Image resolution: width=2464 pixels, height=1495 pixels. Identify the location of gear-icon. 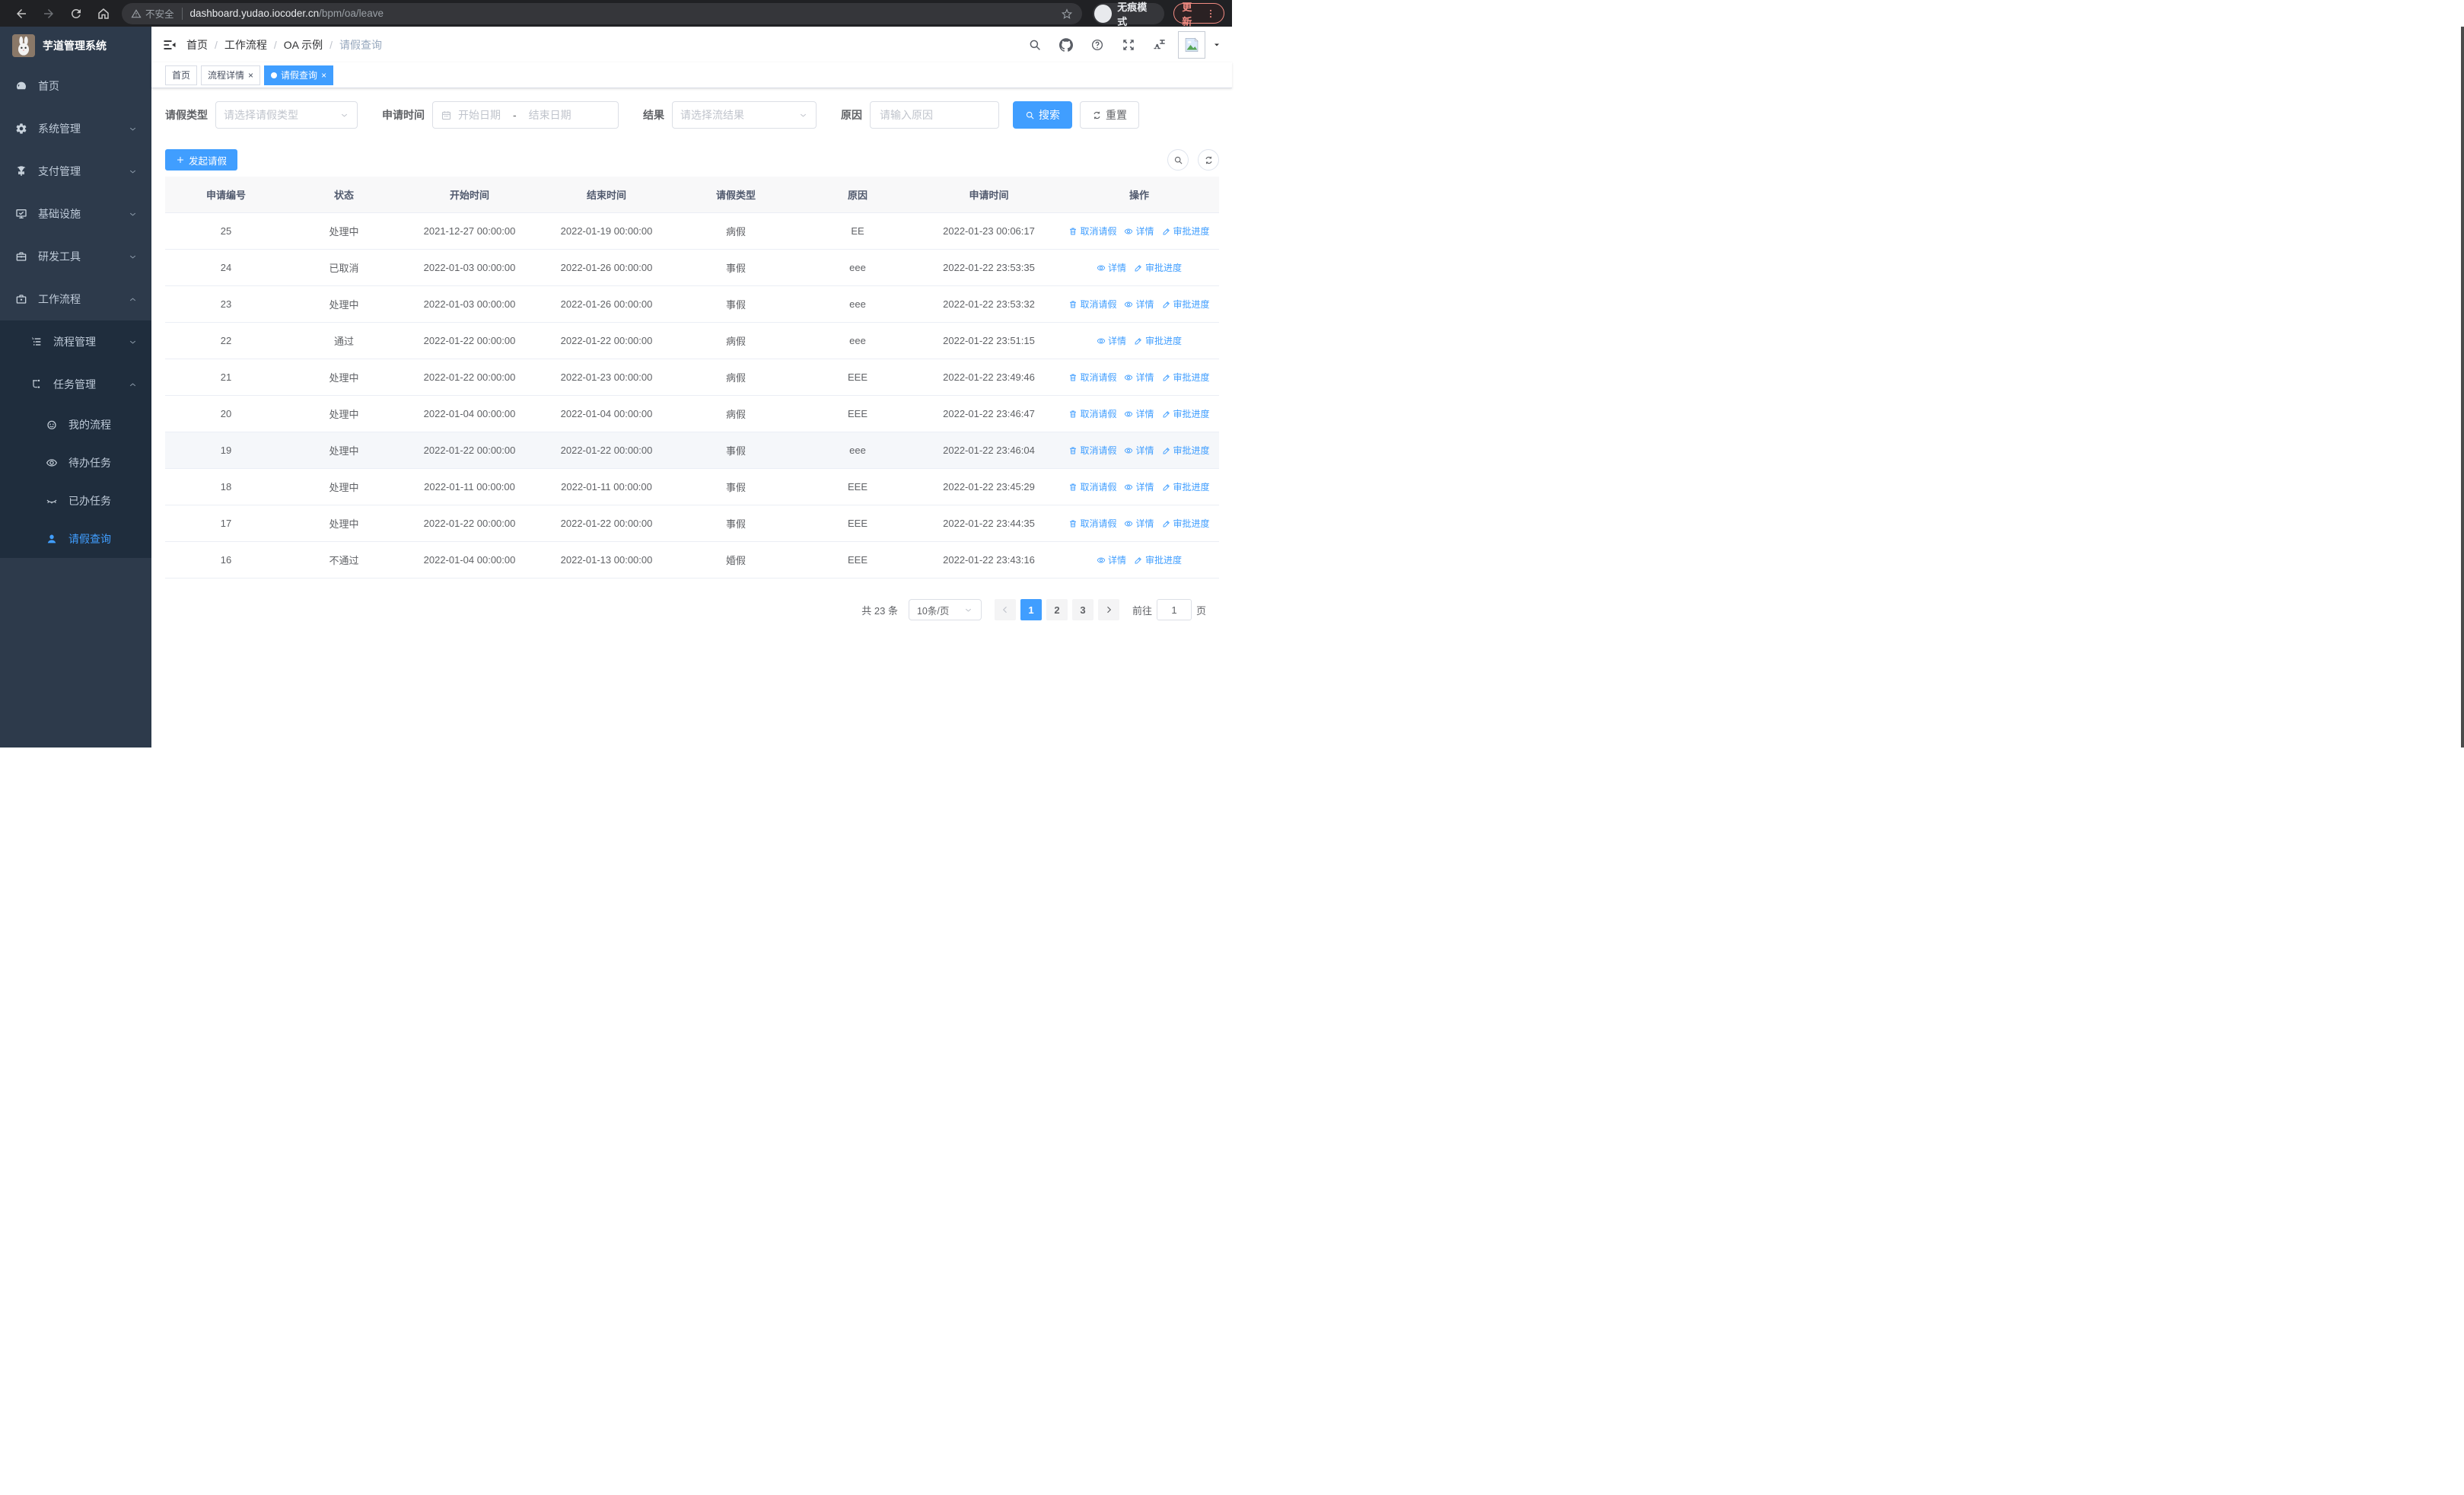
(21, 129).